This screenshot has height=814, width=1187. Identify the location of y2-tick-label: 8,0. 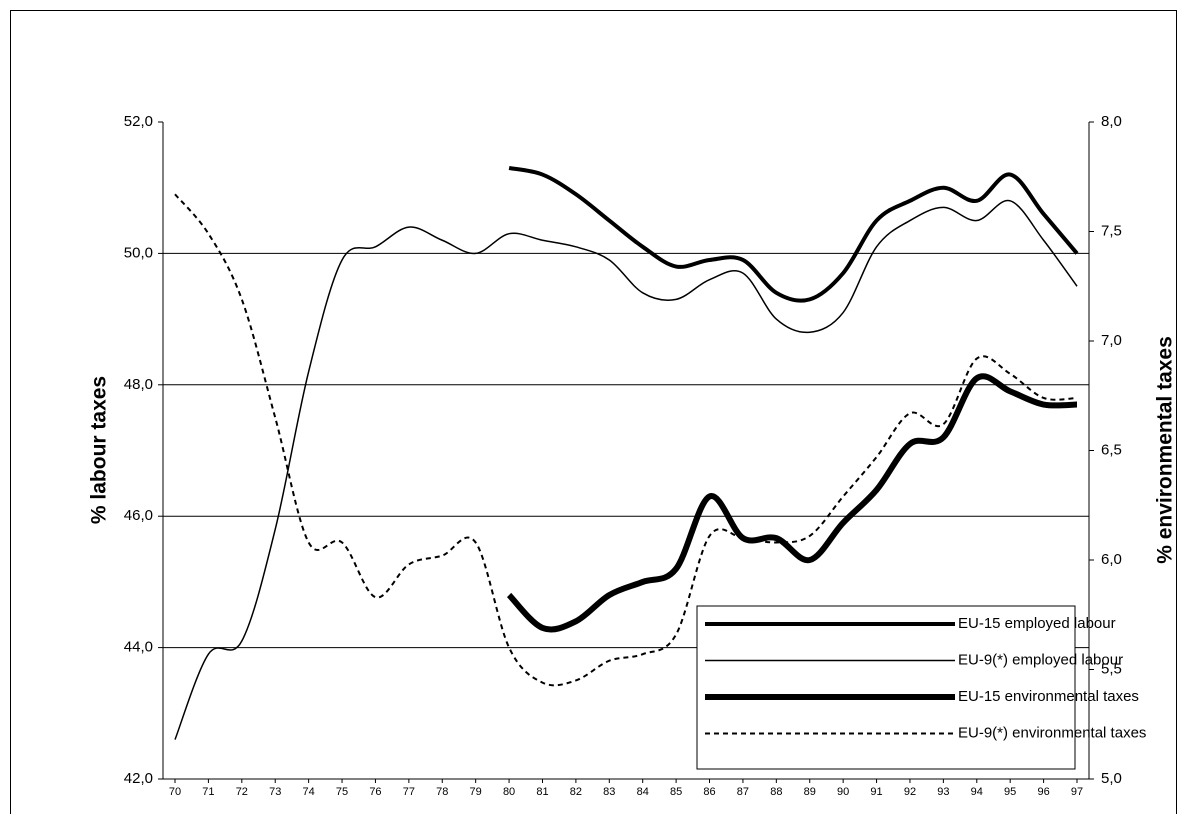
(1111, 121).